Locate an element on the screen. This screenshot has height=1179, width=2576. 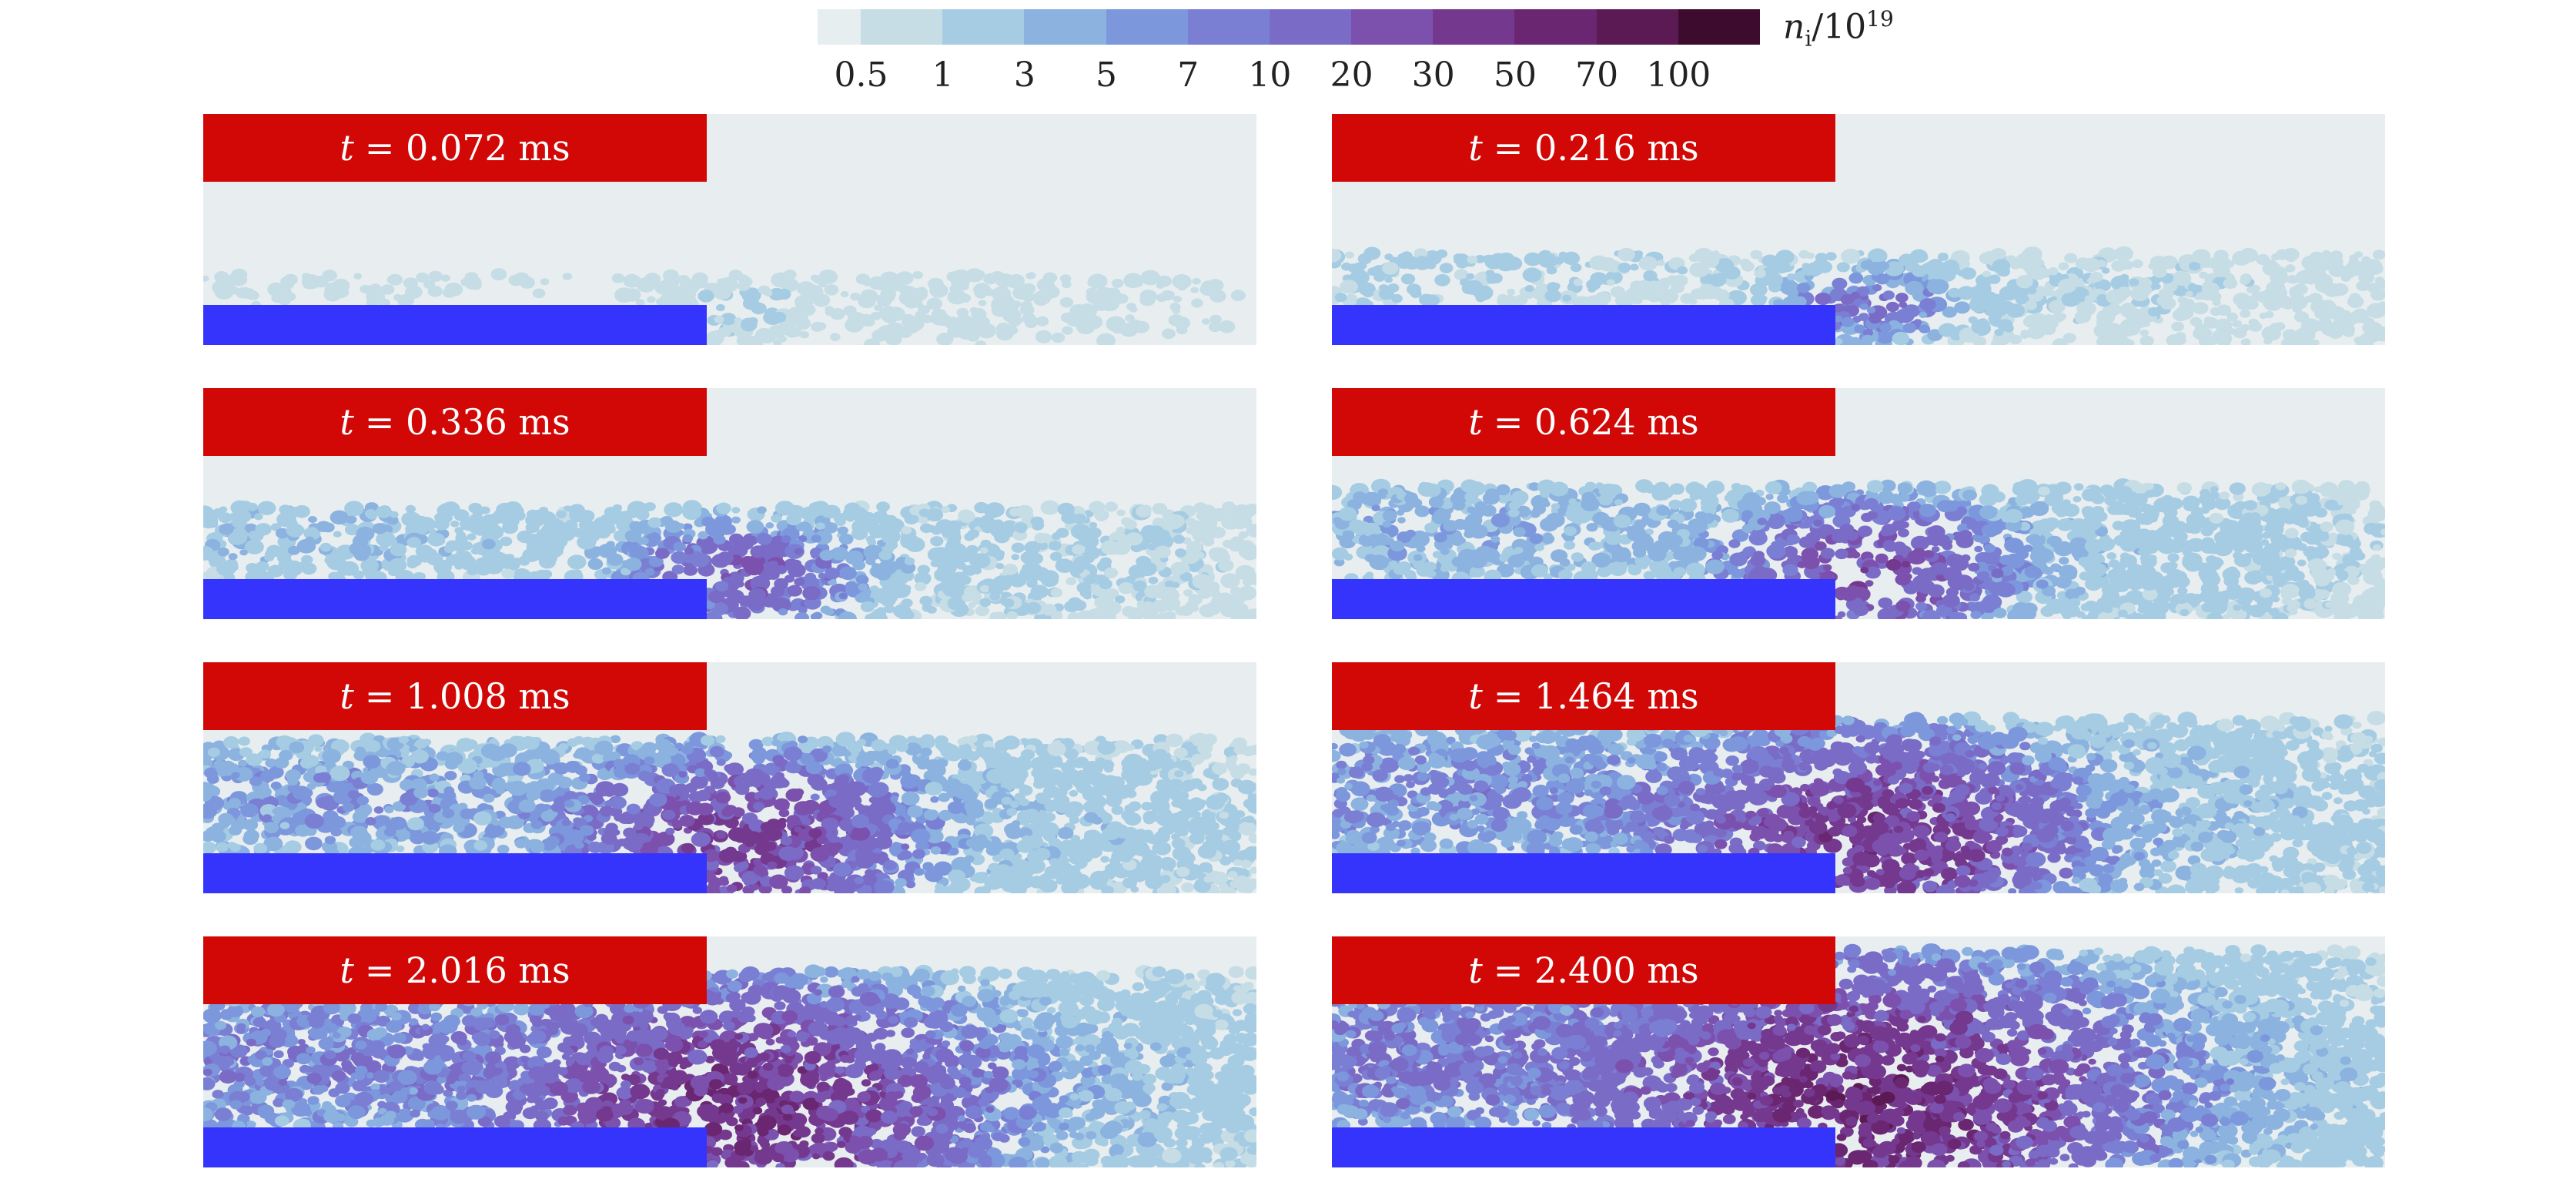
time-label: t = 0.216 ms is located at coordinates (1584, 148).